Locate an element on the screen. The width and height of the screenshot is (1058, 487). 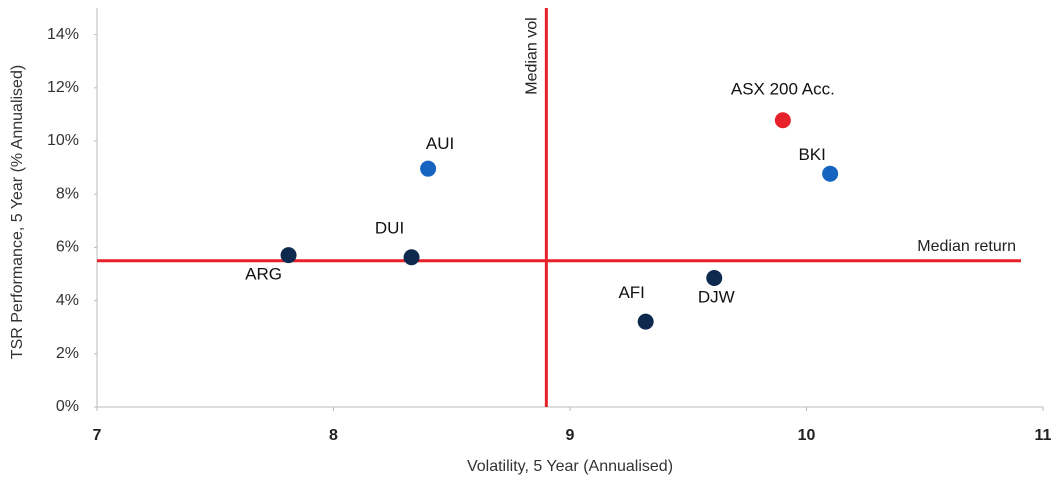
y-axis-title: TSR Performance, 5 Year (% Annualised) is located at coordinates (17, 212).